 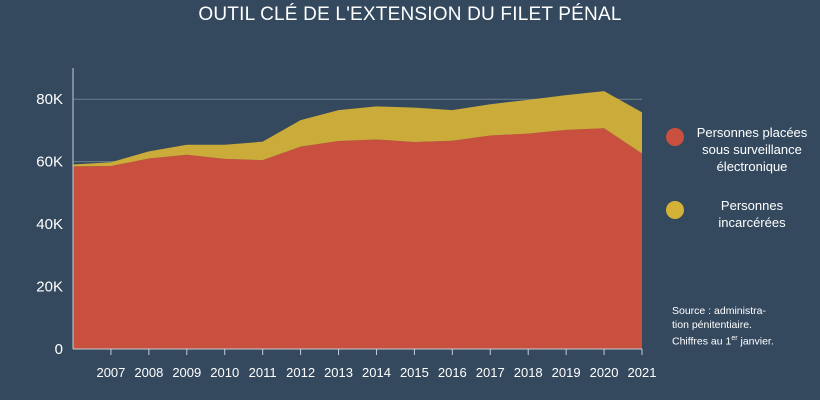 I want to click on source-line-3-sup: er, so click(x=734, y=338).